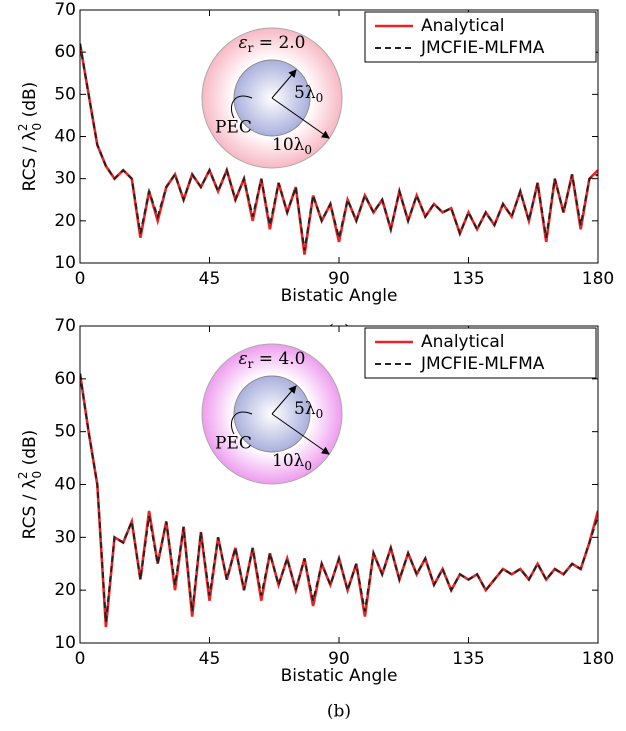  What do you see at coordinates (279, 43) in the screenshot?
I see `eps-value: = 2.0` at bounding box center [279, 43].